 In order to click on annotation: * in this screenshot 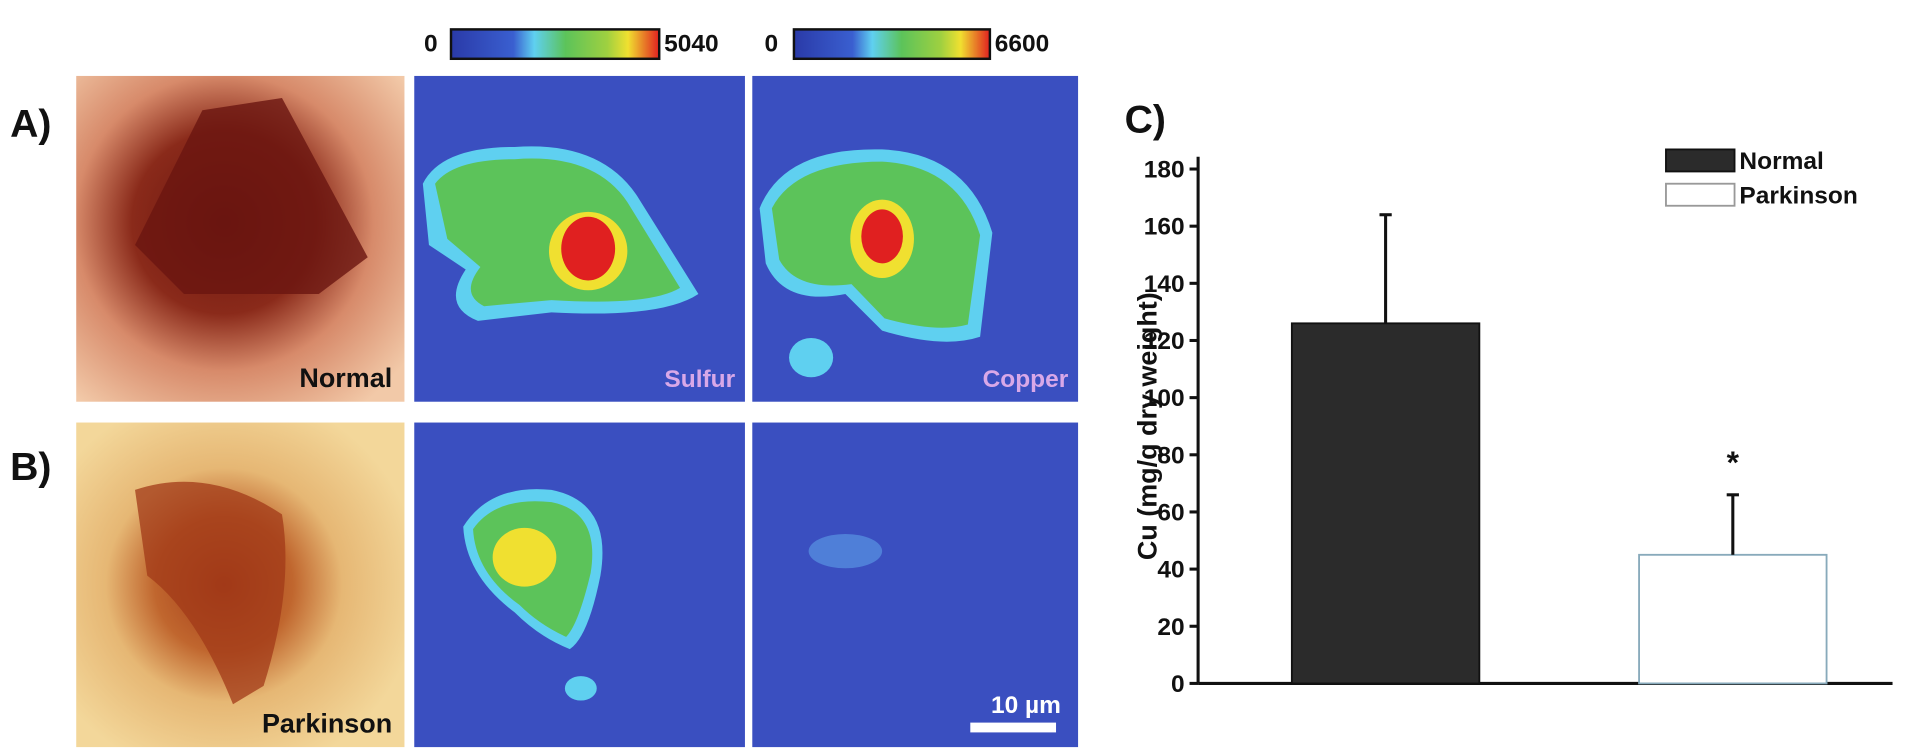, I will do `click(1733, 462)`.